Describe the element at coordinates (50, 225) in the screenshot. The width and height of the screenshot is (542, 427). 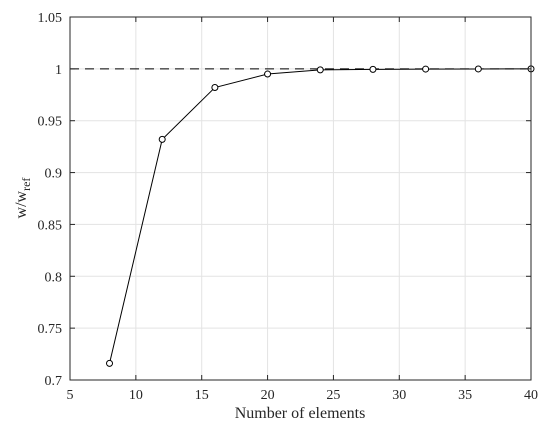
I see `y-tick-label: 0.85` at that location.